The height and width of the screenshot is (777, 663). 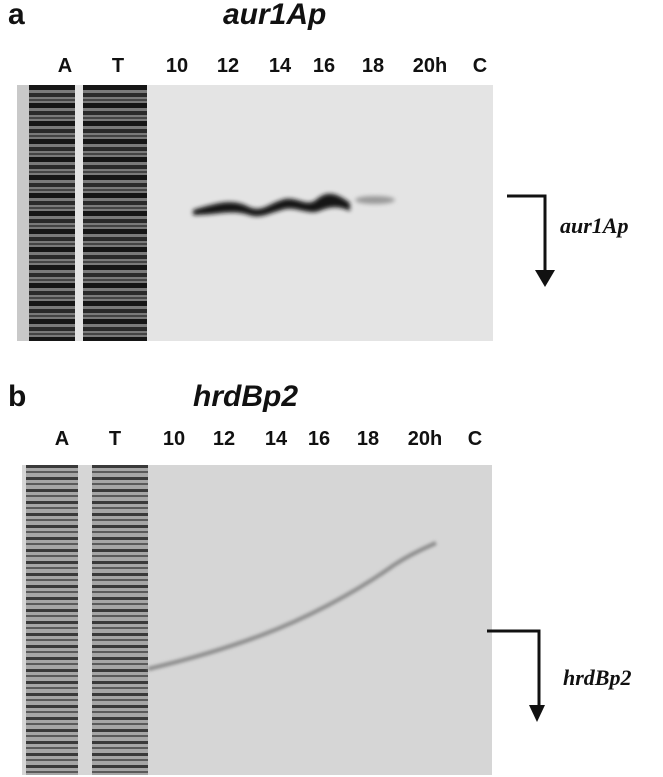 I want to click on panel-a-title: aur1Ap, so click(x=275, y=15).